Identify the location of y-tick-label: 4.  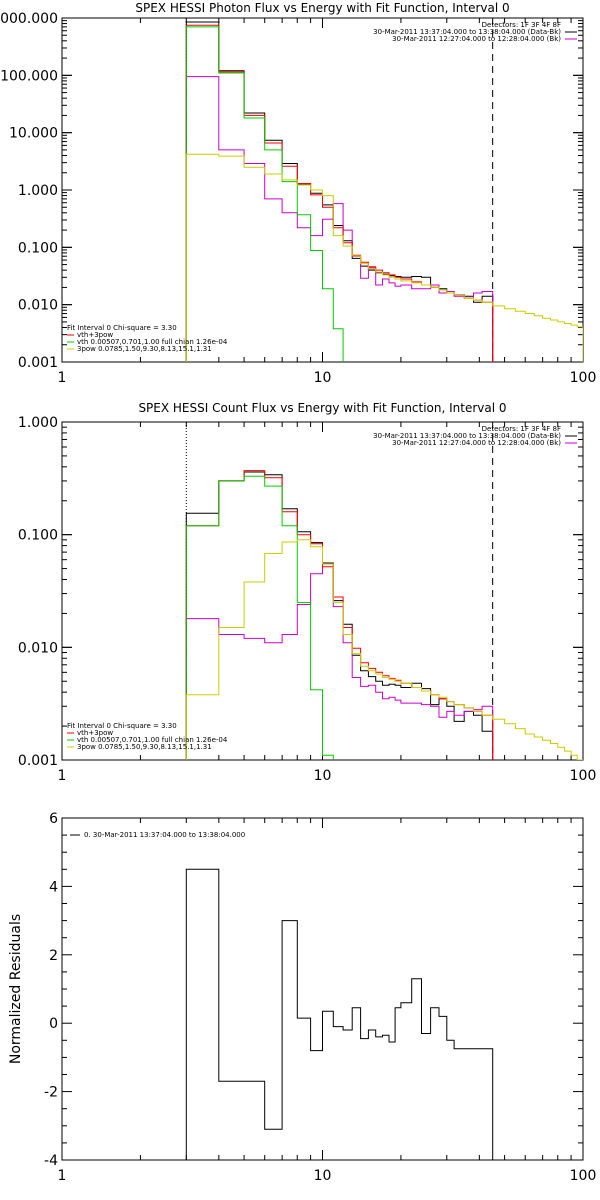
(53, 887).